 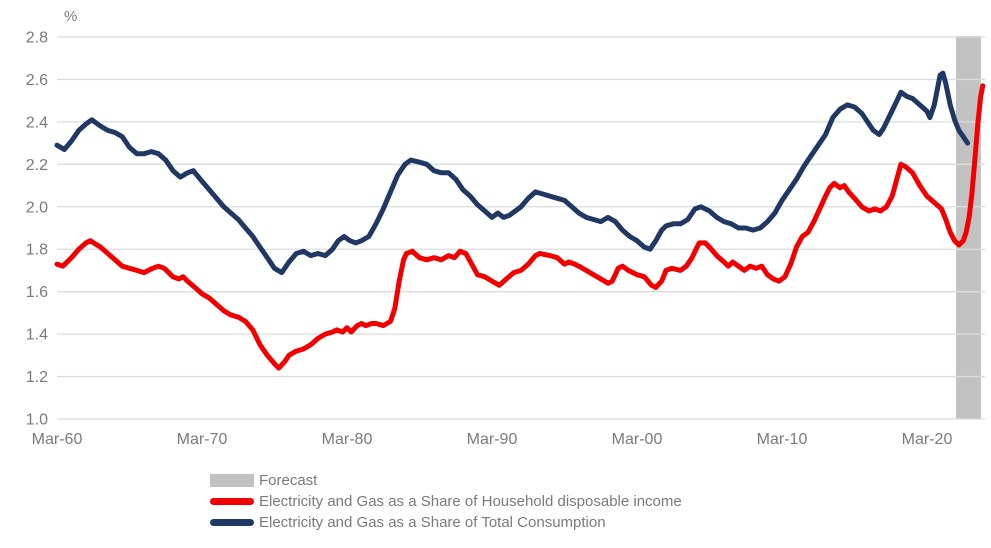 What do you see at coordinates (37, 292) in the screenshot?
I see `y-axis-tick-label: 1.6` at bounding box center [37, 292].